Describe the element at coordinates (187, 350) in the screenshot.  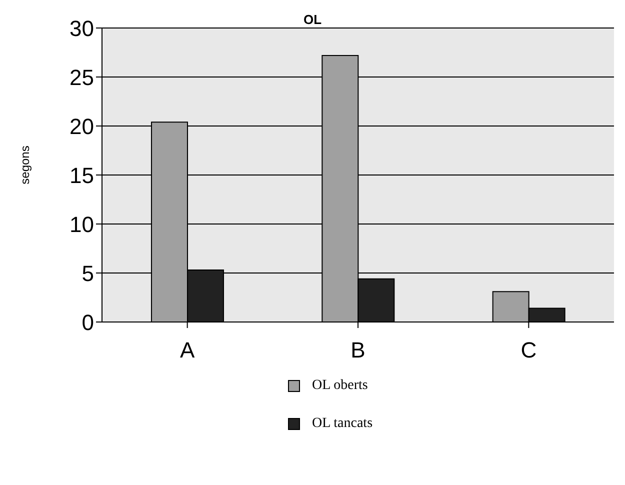
I see `x-tick-label: A` at that location.